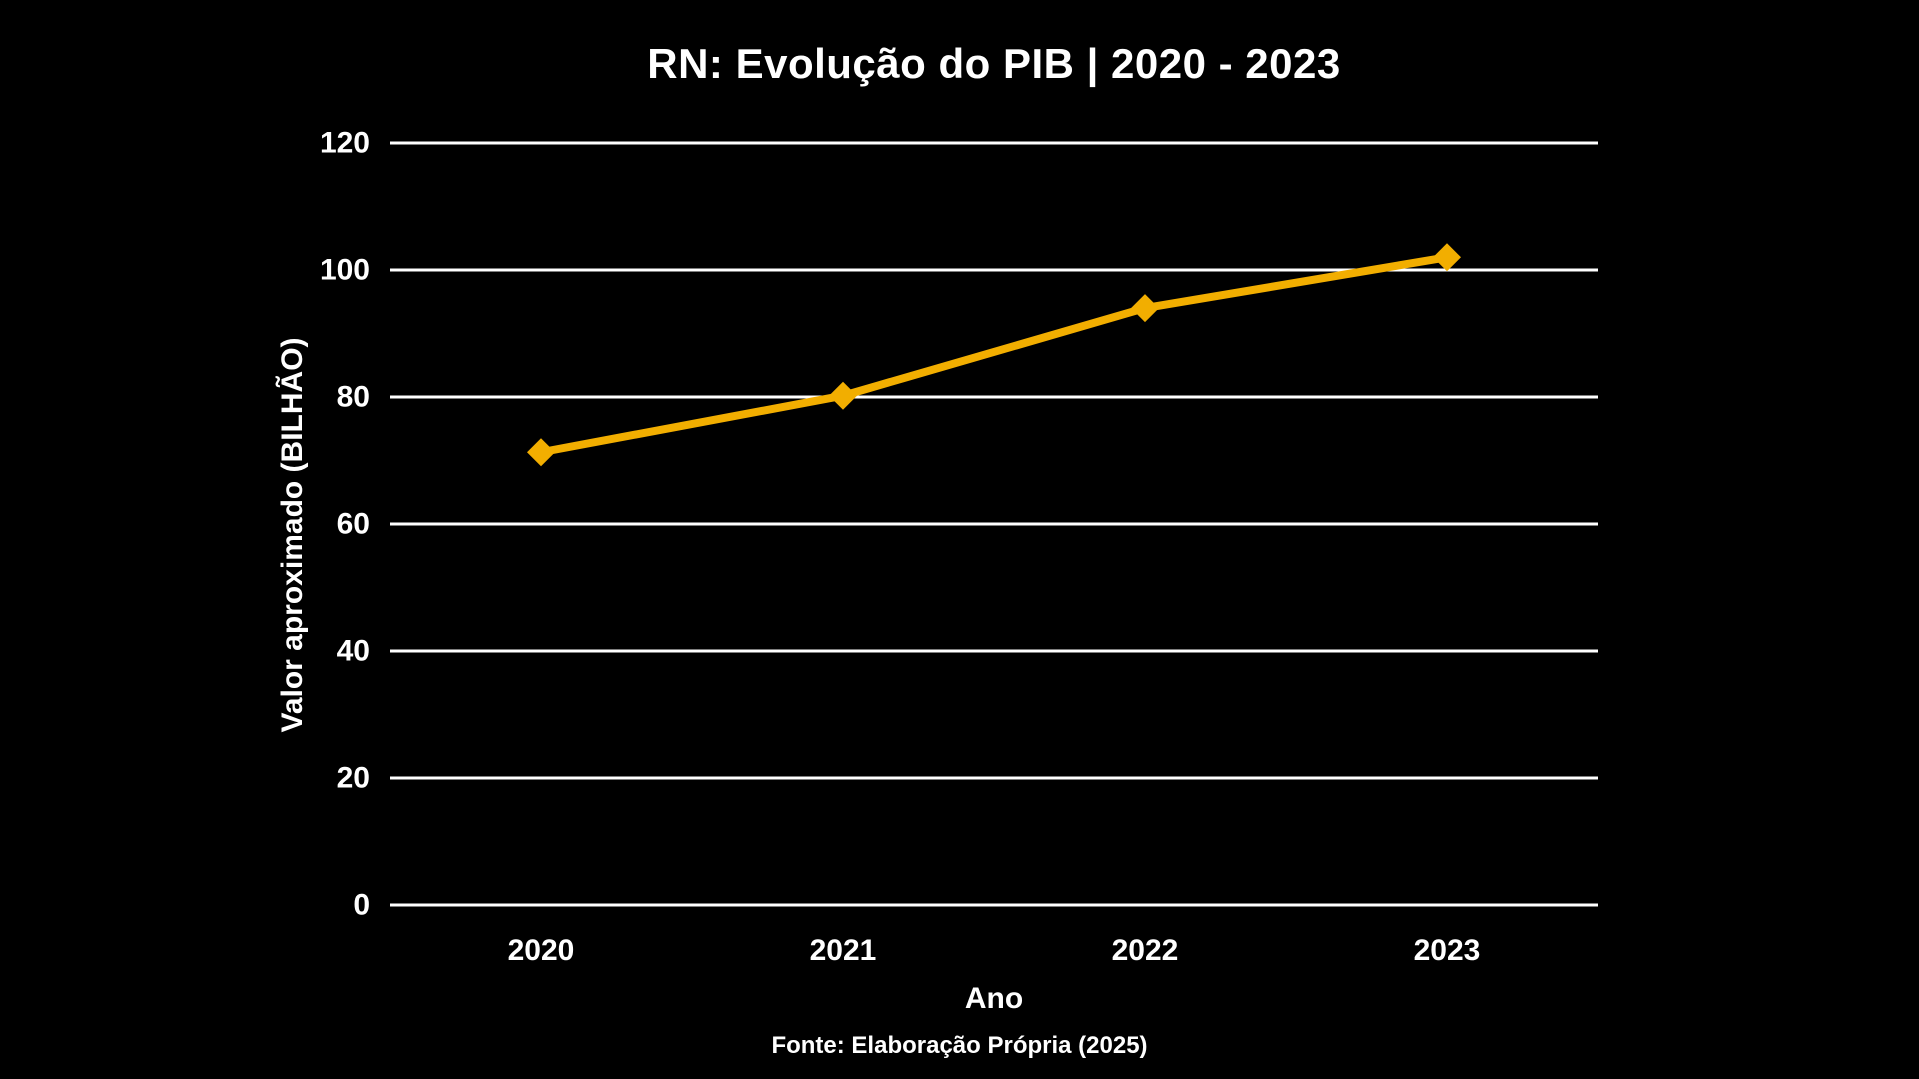 This screenshot has height=1079, width=1919. I want to click on x-tick-label: 2021, so click(843, 950).